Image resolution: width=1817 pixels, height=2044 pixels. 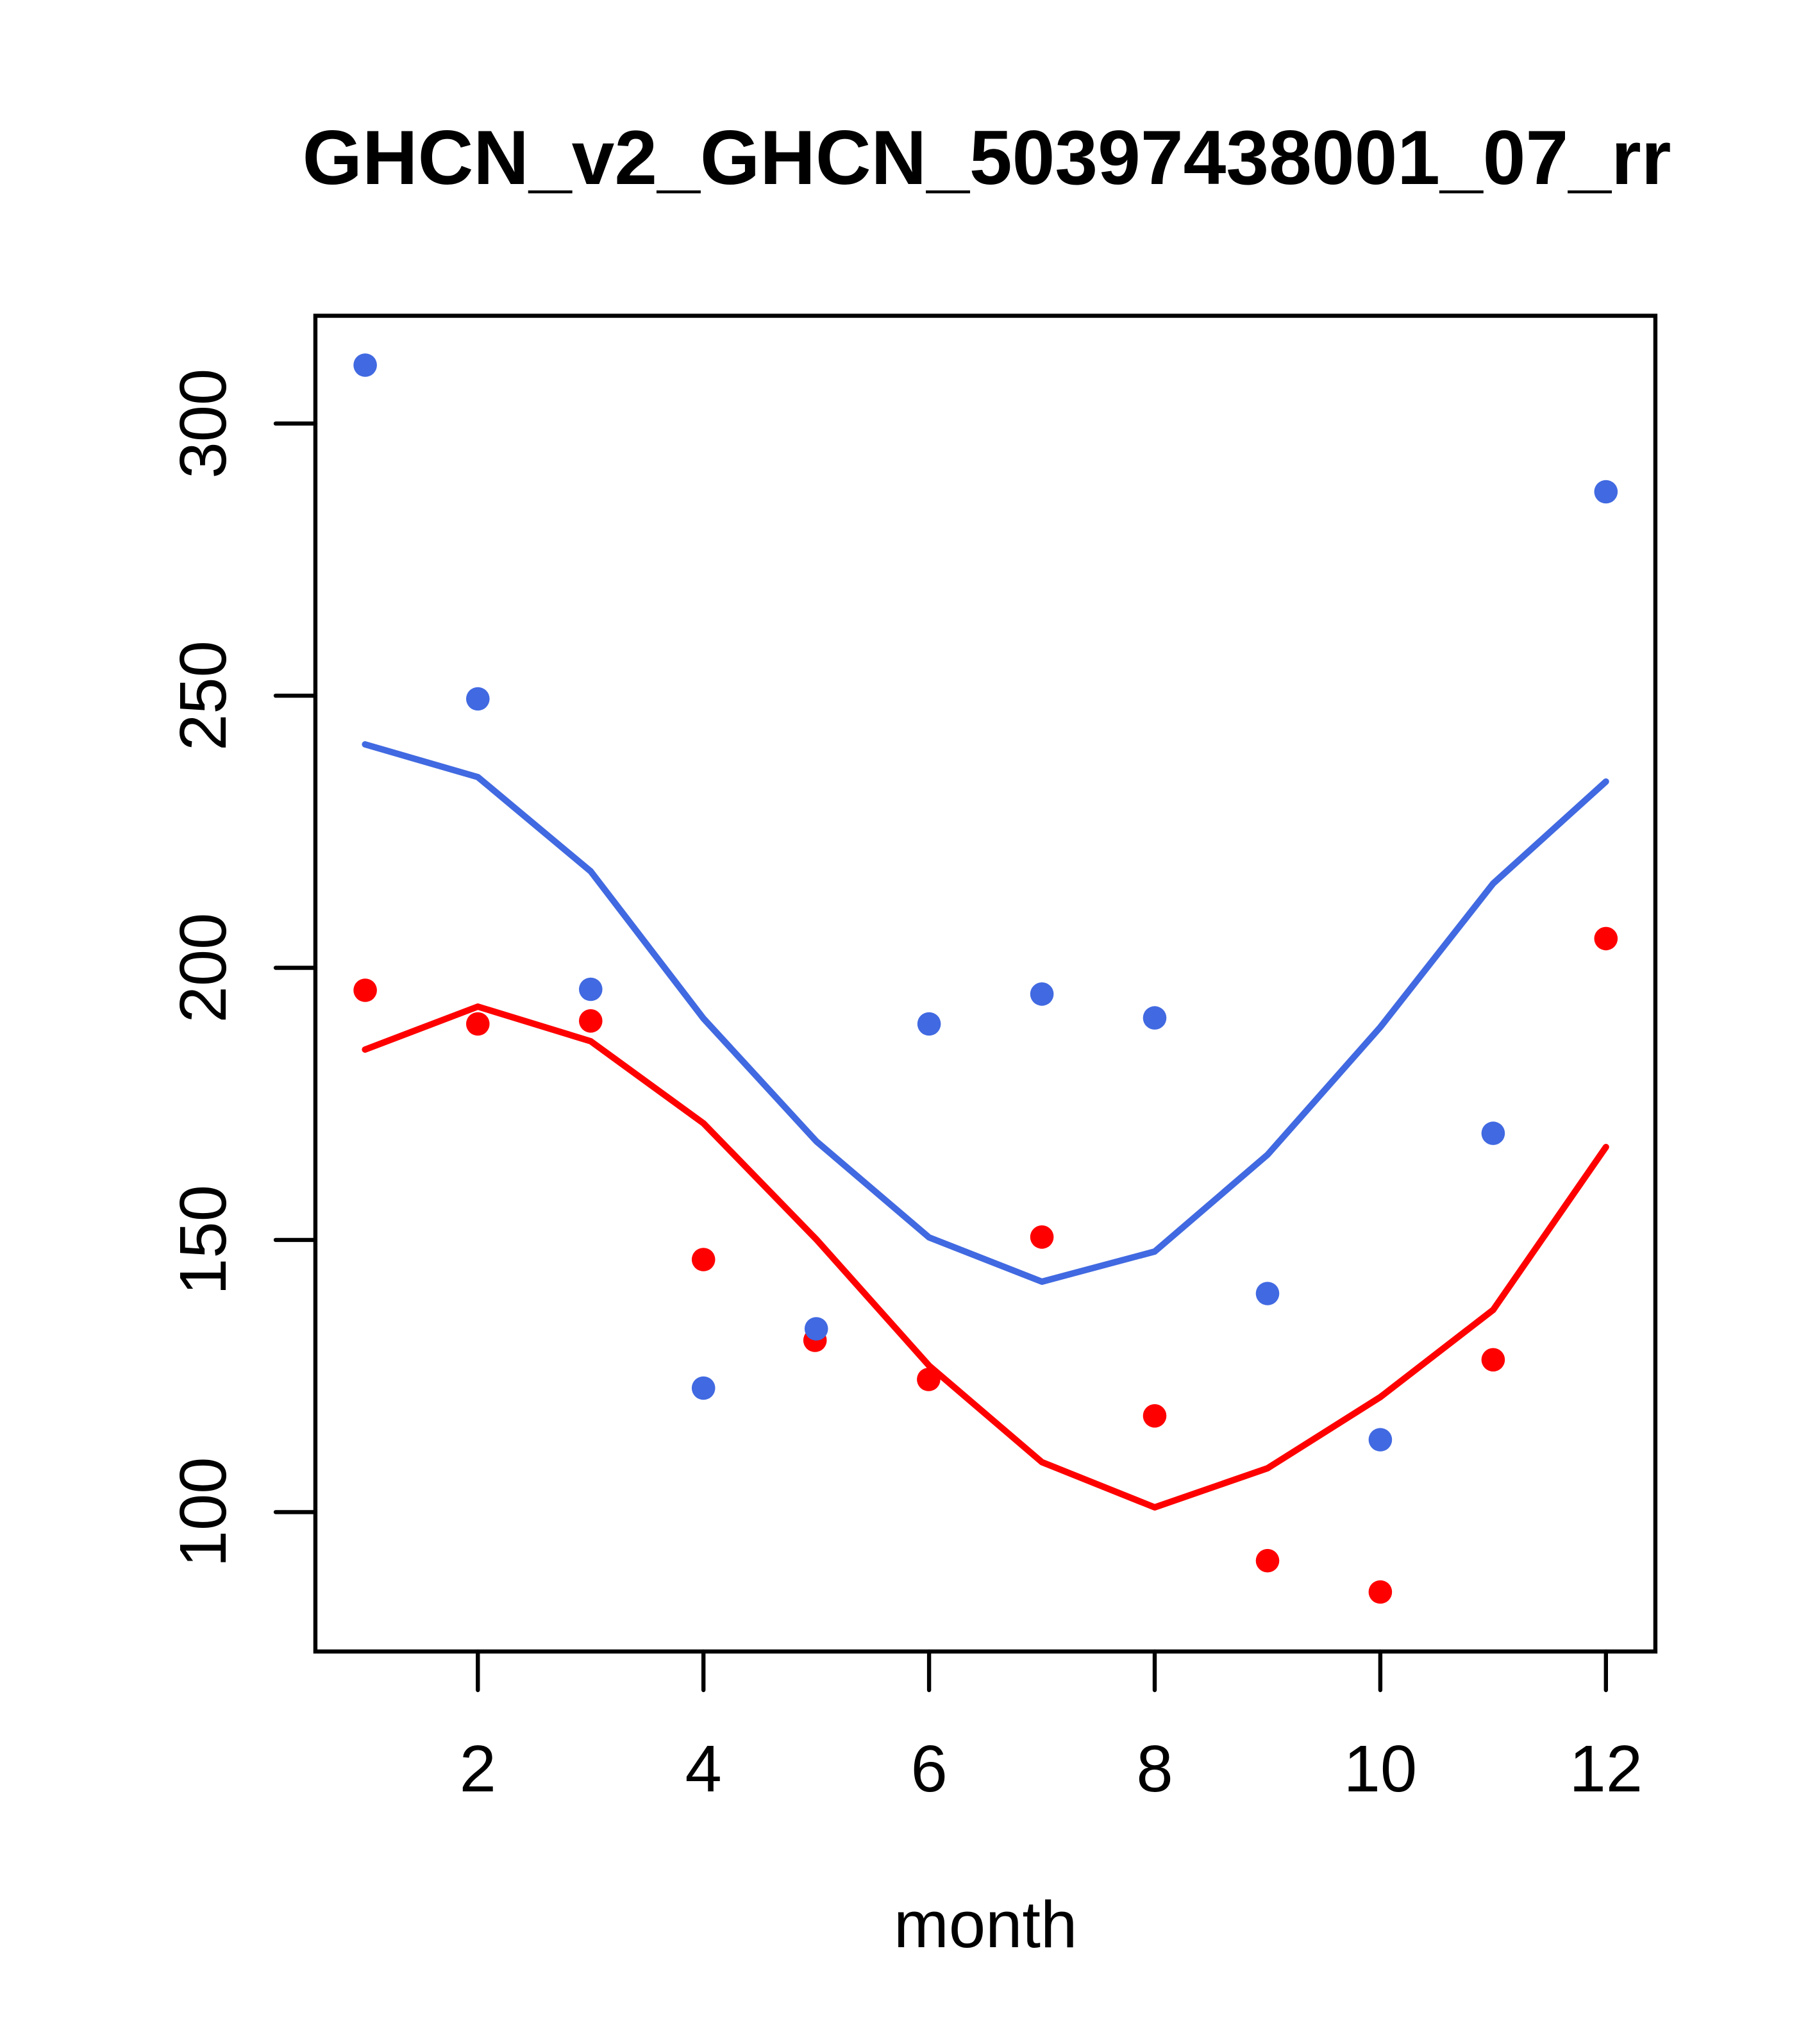 I want to click on svg-text: 250, so click(x=203, y=696).